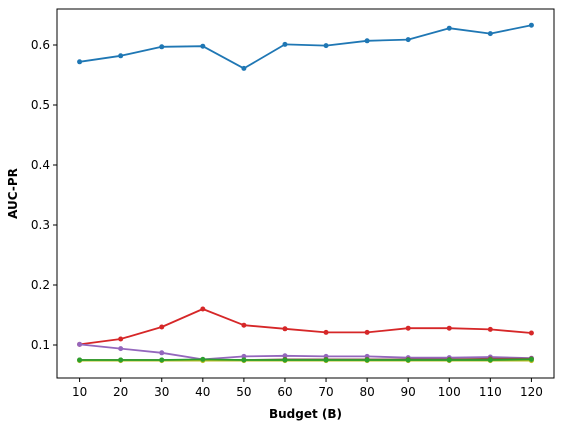 The image size is (561, 425). I want to click on x-tick-label: 10, so click(79, 392).